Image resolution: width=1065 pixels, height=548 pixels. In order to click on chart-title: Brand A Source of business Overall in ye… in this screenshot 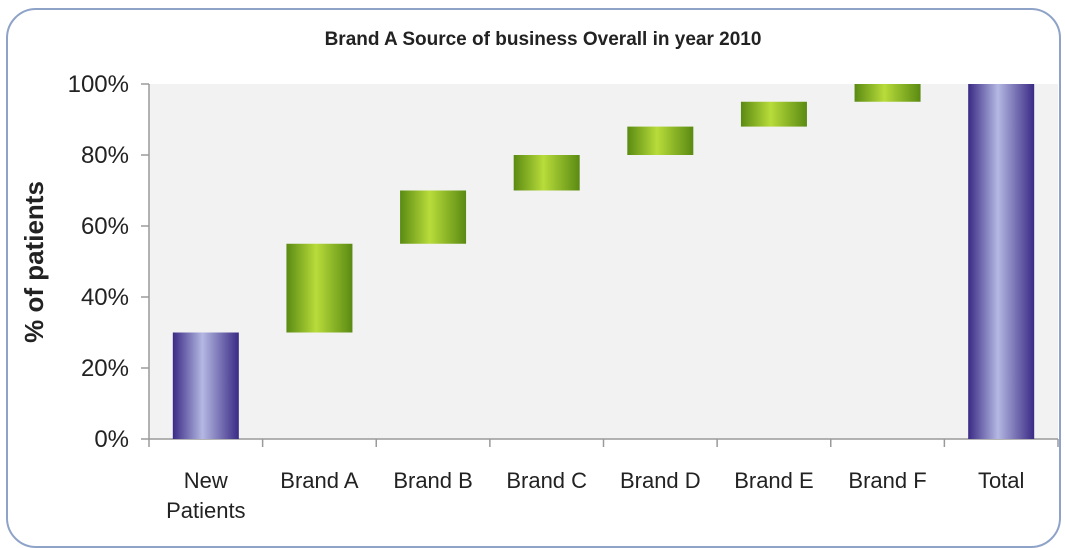, I will do `click(543, 39)`.